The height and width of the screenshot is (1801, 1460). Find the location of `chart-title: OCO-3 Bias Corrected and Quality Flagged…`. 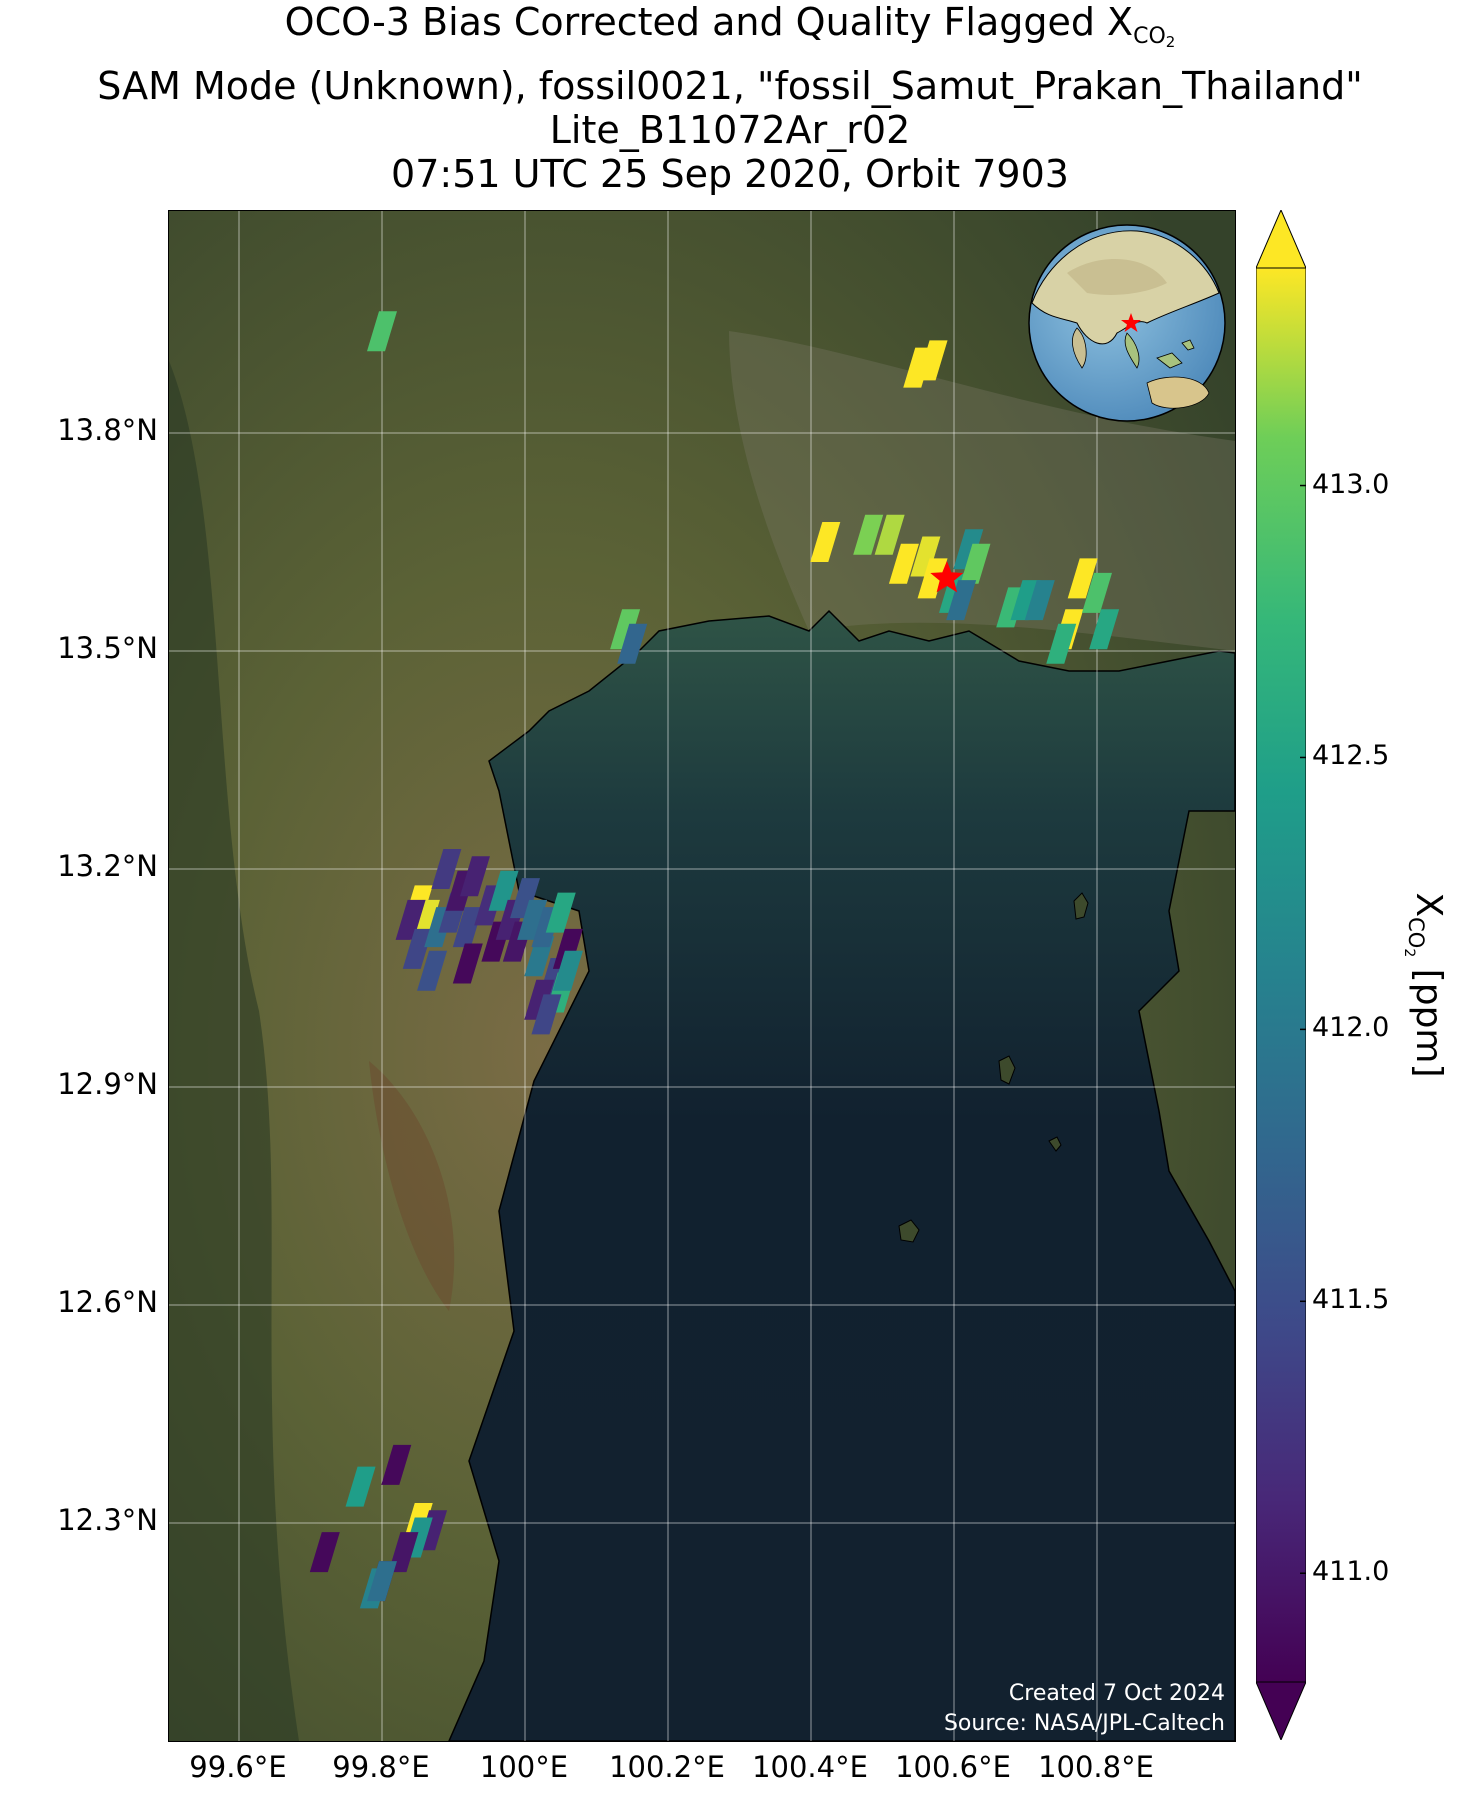

chart-title: OCO-3 Bias Corrected and Quality Flagged… is located at coordinates (730, 98).